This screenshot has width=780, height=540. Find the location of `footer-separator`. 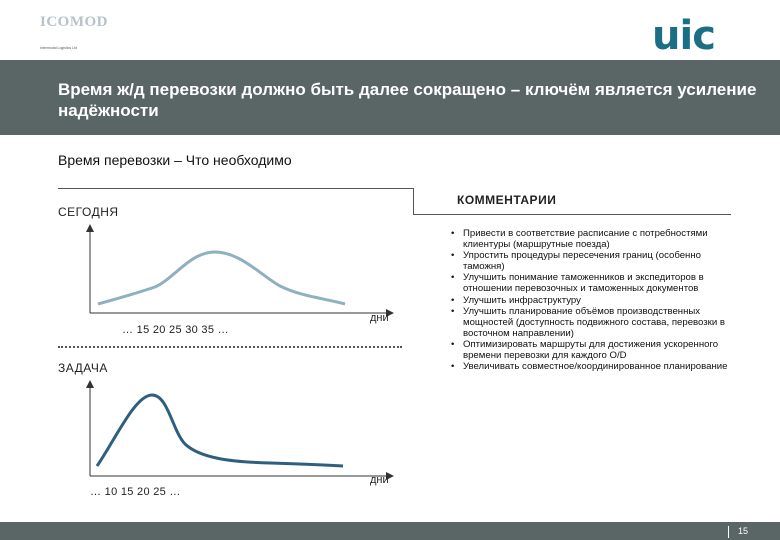

footer-separator is located at coordinates (728, 532).